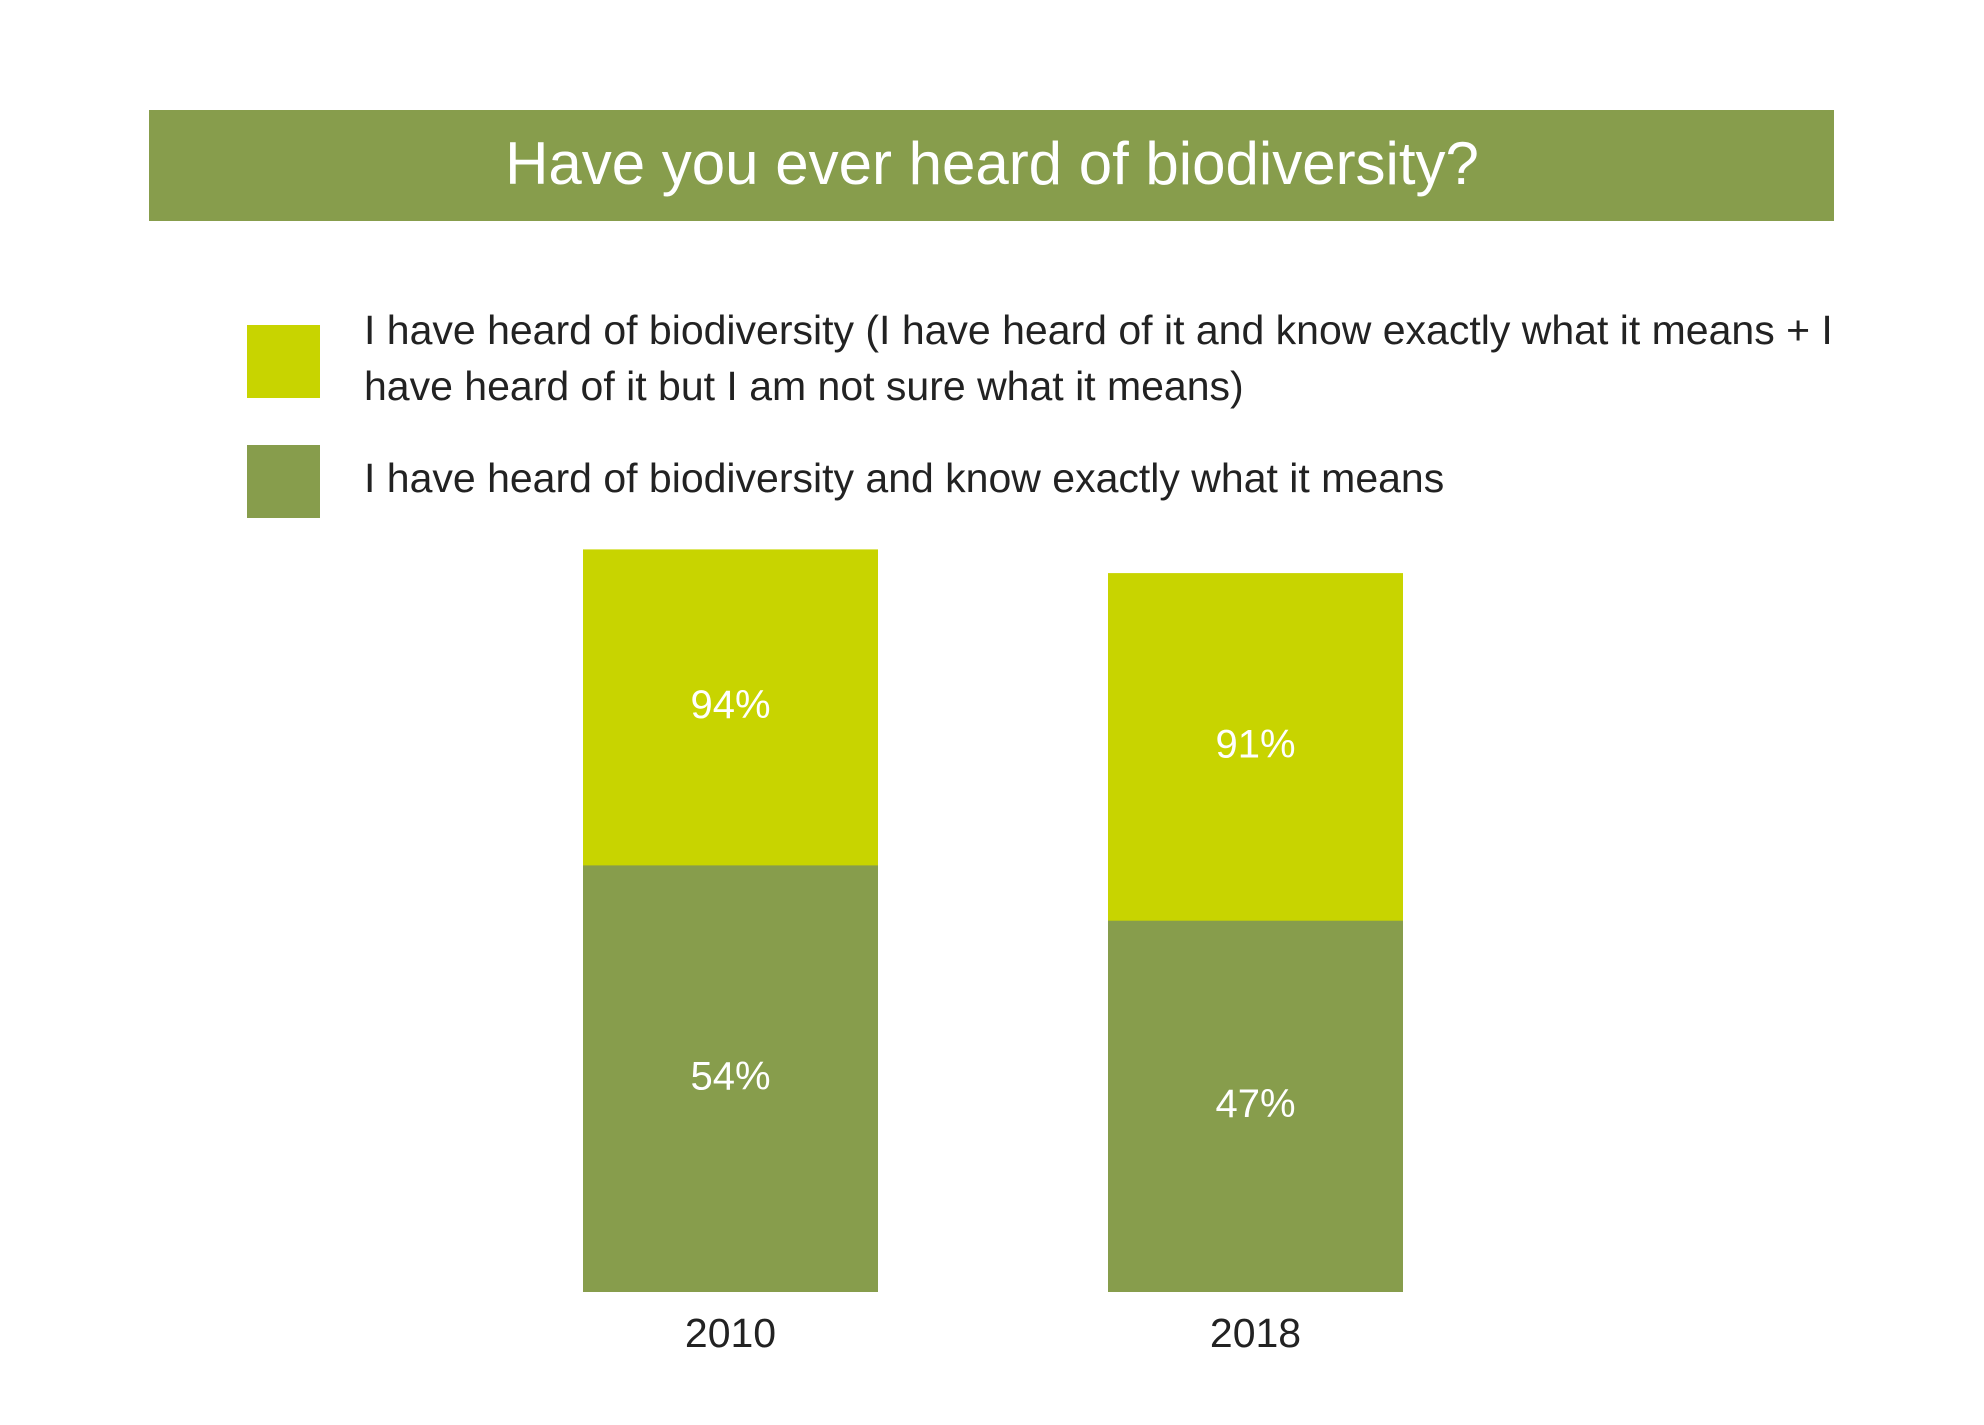 The width and height of the screenshot is (1984, 1425). Describe the element at coordinates (1255, 1333) in the screenshot. I see `x-tick-label: 2018` at that location.